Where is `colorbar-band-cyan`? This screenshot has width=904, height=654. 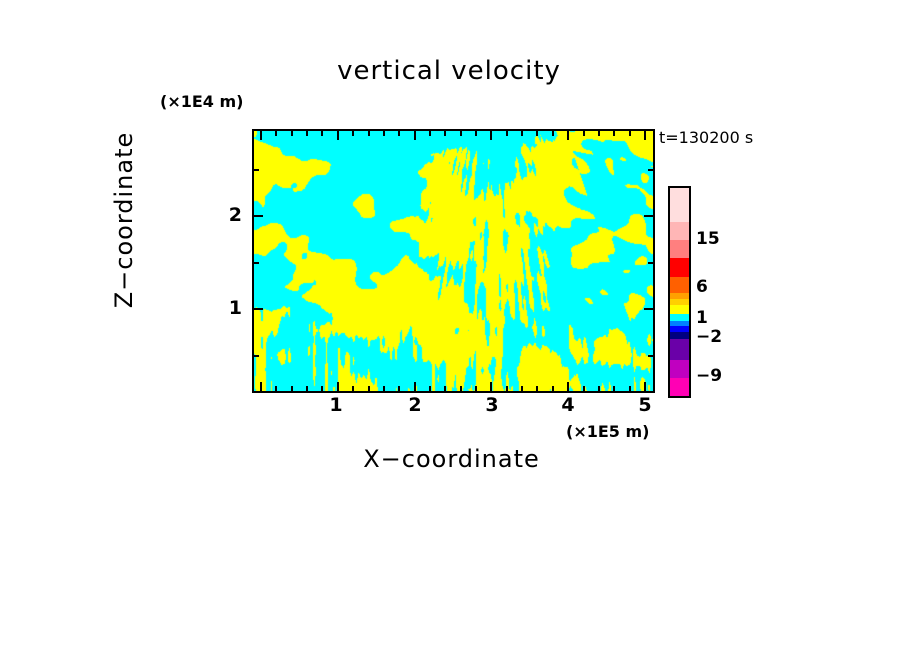
colorbar-band-cyan is located at coordinates (679, 317).